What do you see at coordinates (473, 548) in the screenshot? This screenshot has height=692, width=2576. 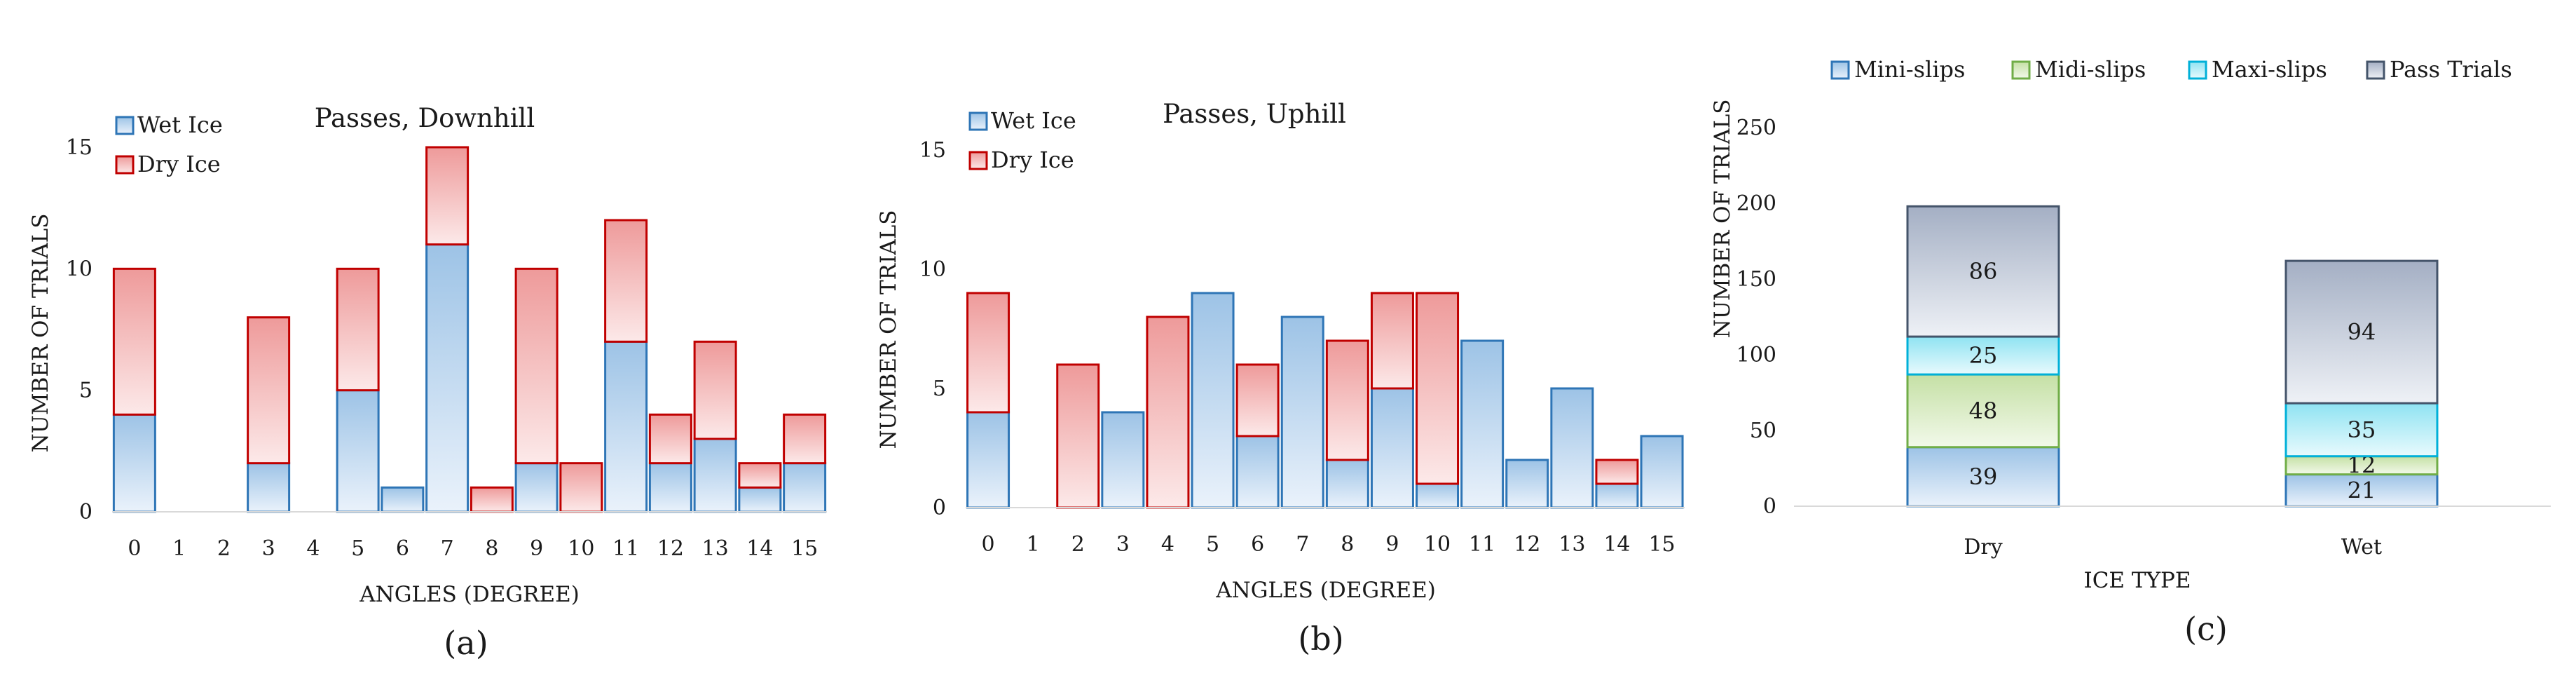 I see `chart-a-x-ticks: 0 1 2 3 4 5 6 7 8 9 10 11 12 13 14 15` at bounding box center [473, 548].